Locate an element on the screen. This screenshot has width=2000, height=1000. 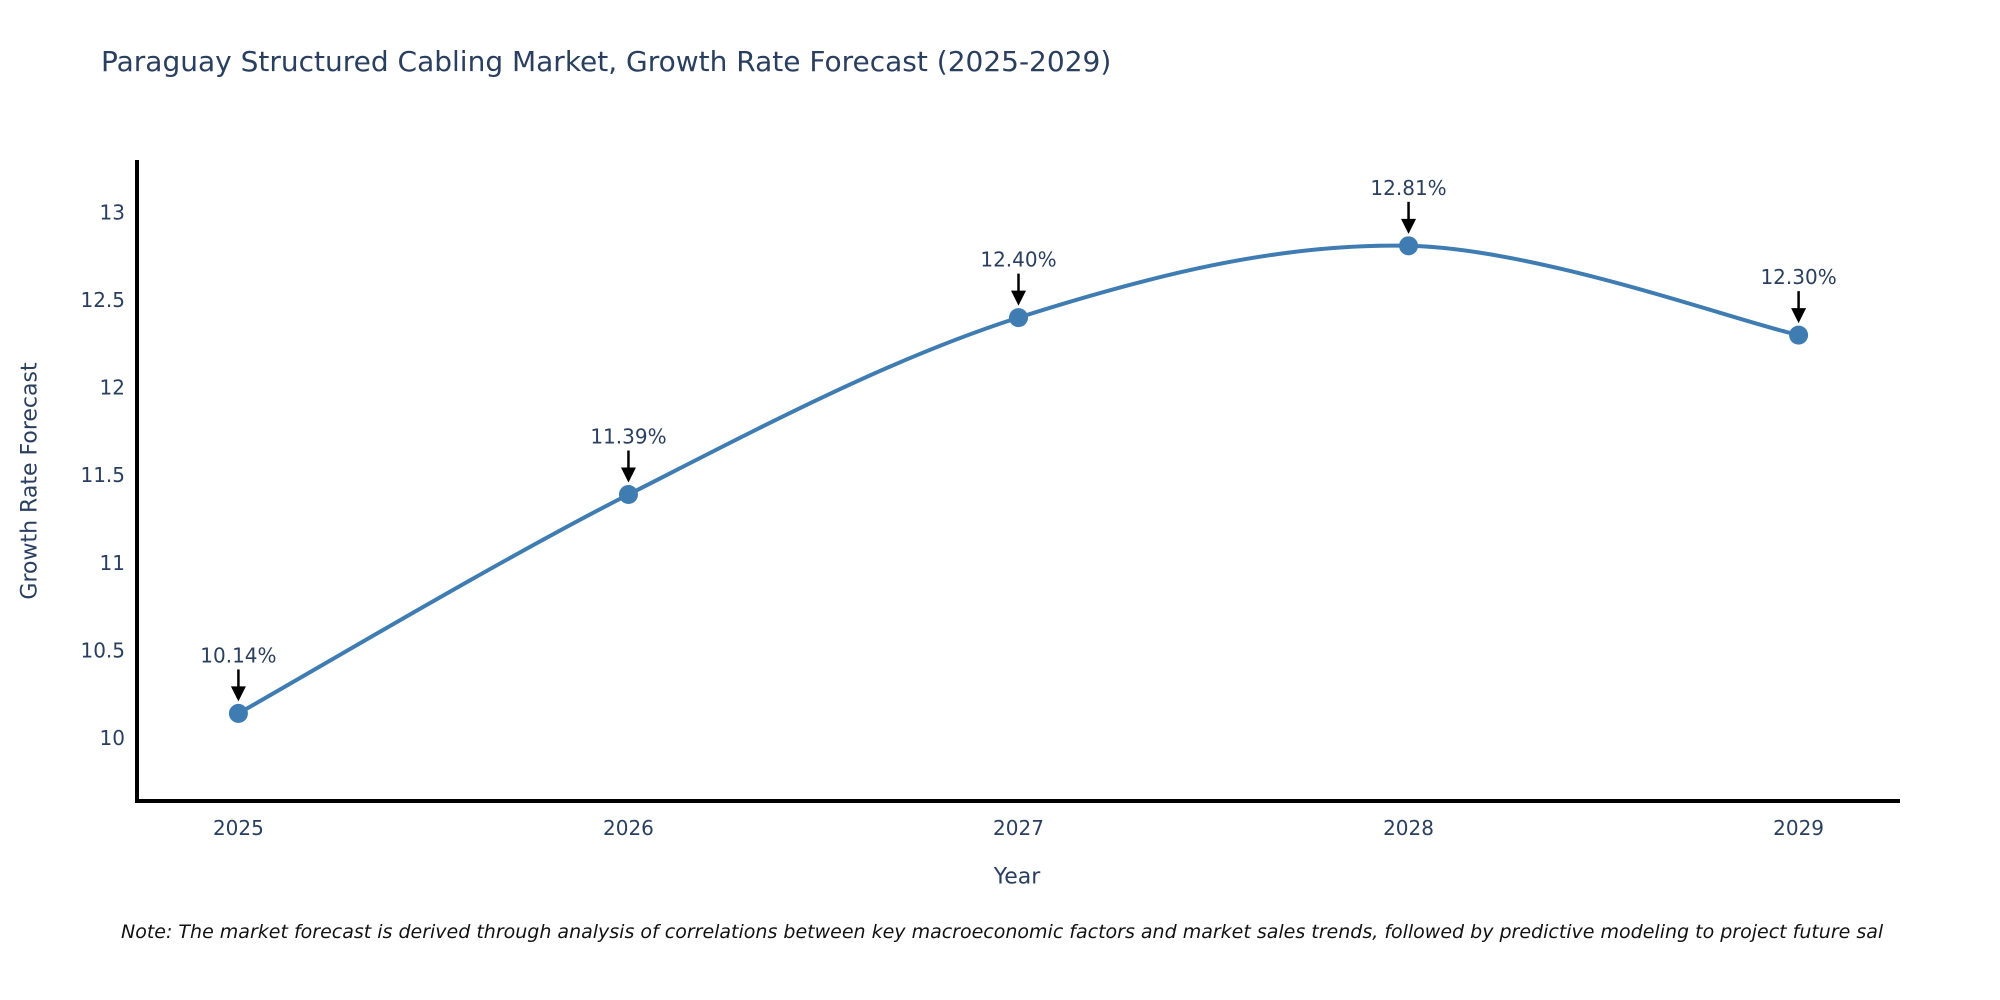
x-tick-label: 2025 is located at coordinates (238, 828).